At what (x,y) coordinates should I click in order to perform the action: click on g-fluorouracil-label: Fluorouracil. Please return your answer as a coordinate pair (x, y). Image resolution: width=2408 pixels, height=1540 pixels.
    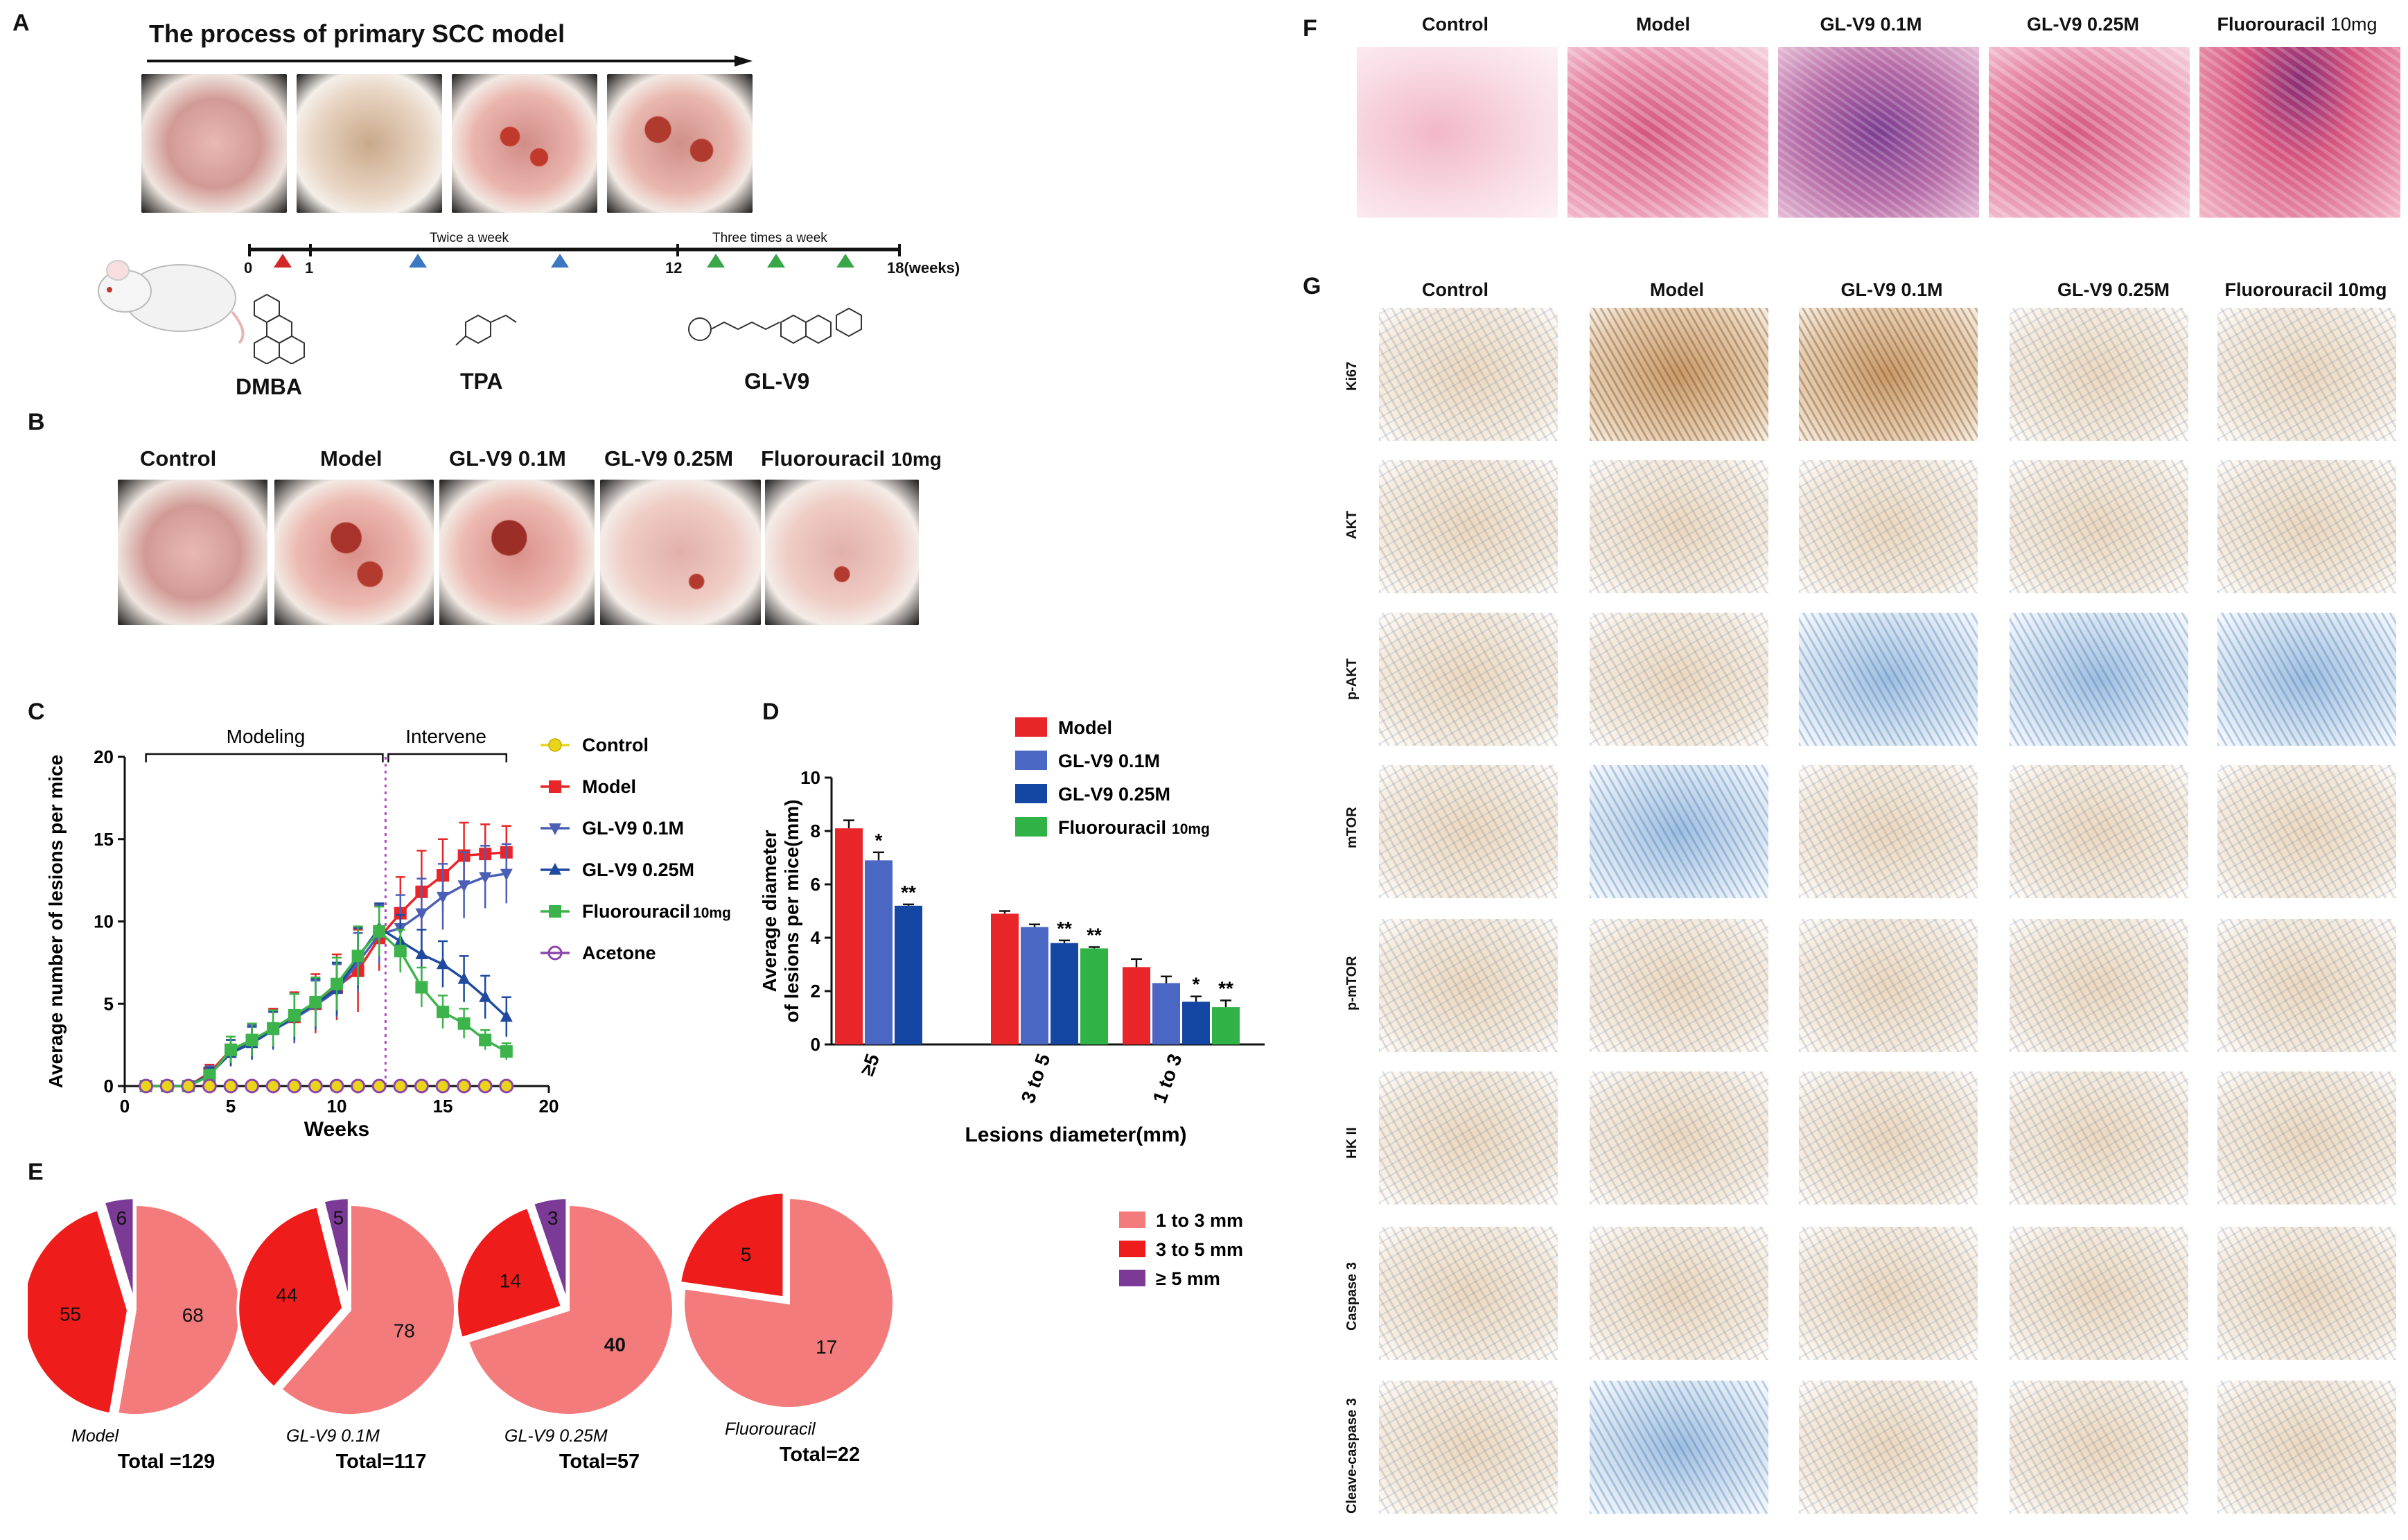
    Looking at the image, I should click on (2278, 289).